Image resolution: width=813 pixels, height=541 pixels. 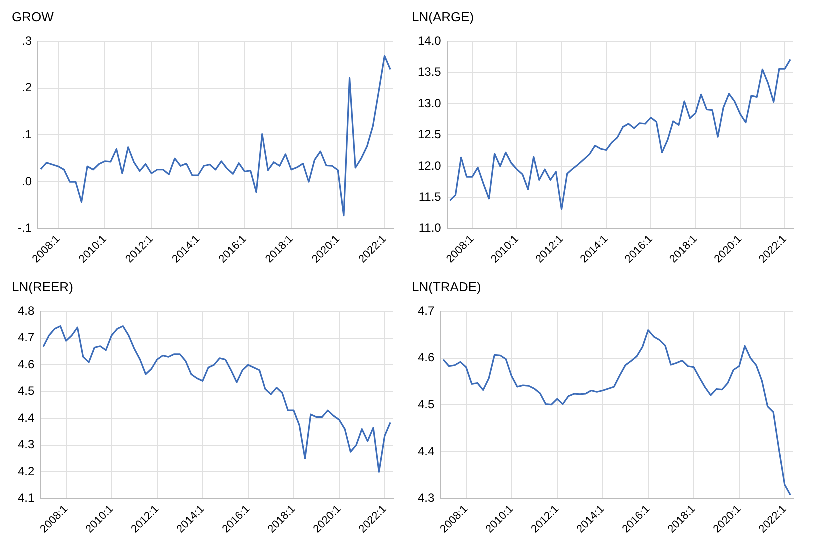 I want to click on chart-title: LN(TRADE), so click(x=447, y=286).